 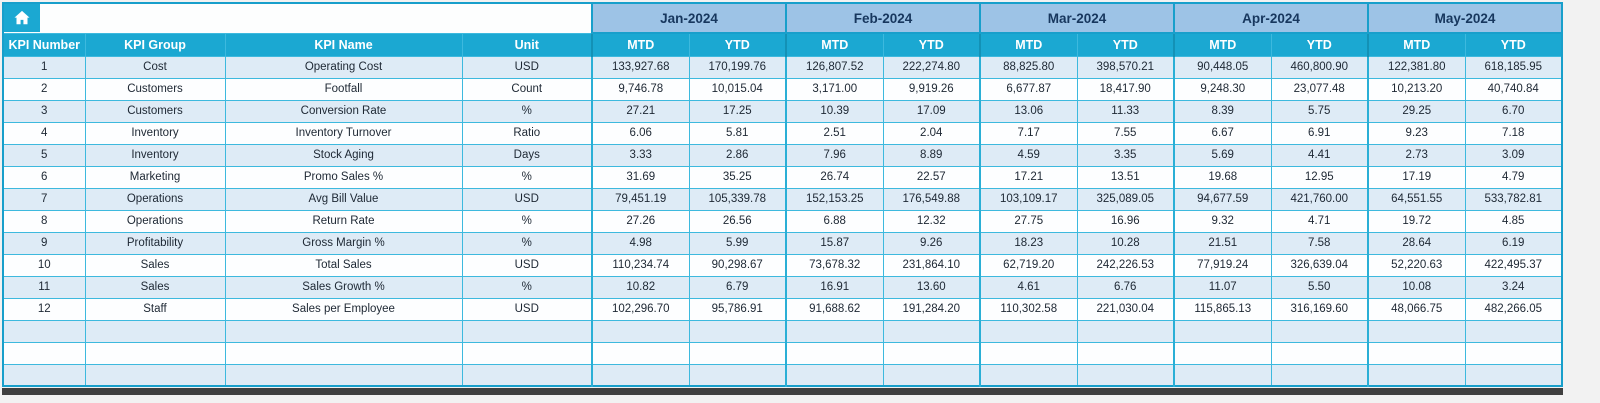 What do you see at coordinates (1513, 287) in the screenshot?
I see `value-cell: 3.24` at bounding box center [1513, 287].